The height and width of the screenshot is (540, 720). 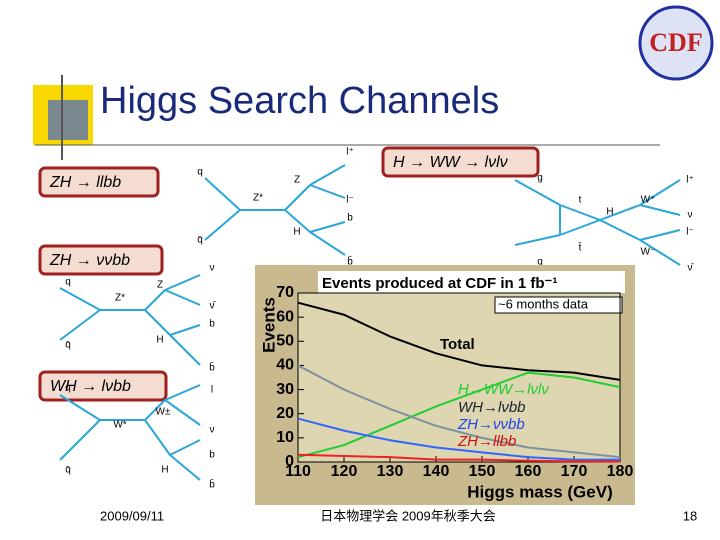 What do you see at coordinates (85, 182) in the screenshot?
I see `channel-label: ZH → llbb` at bounding box center [85, 182].